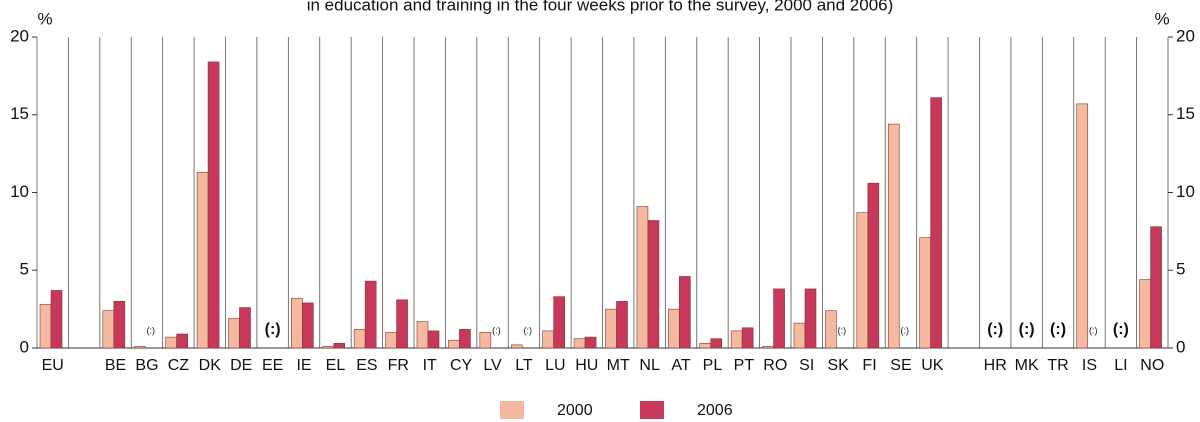 Image resolution: width=1200 pixels, height=422 pixels. I want to click on x-tick-label: IE, so click(303, 365).